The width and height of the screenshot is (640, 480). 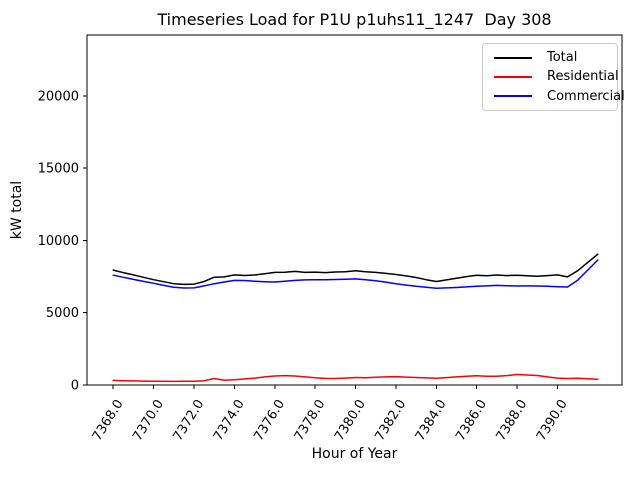 What do you see at coordinates (189, 420) in the screenshot?
I see `x-tick-label: 7372.0` at bounding box center [189, 420].